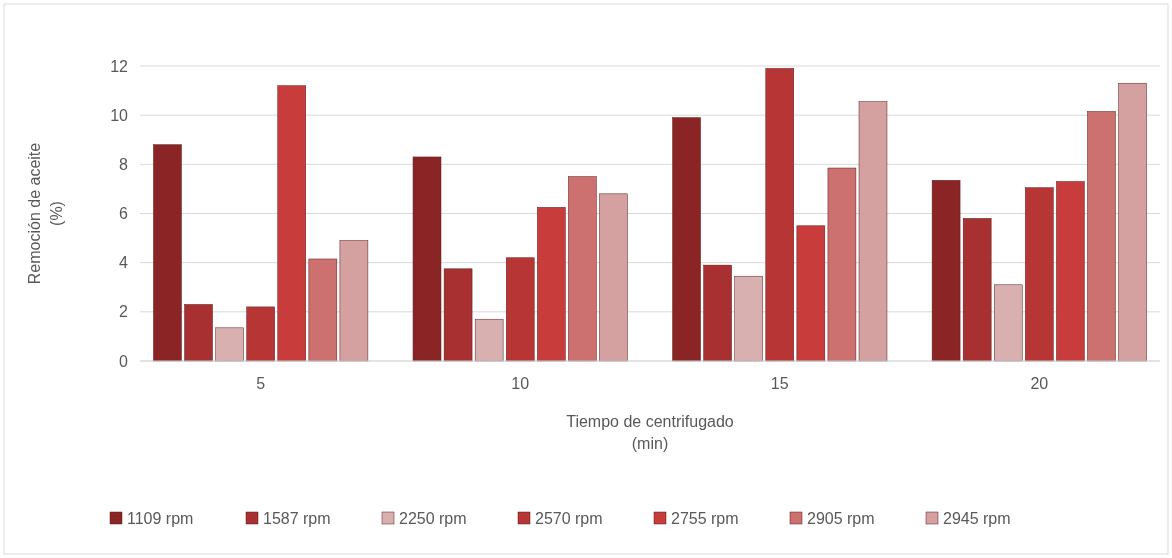  I want to click on x-tick-label: 15, so click(779, 383).